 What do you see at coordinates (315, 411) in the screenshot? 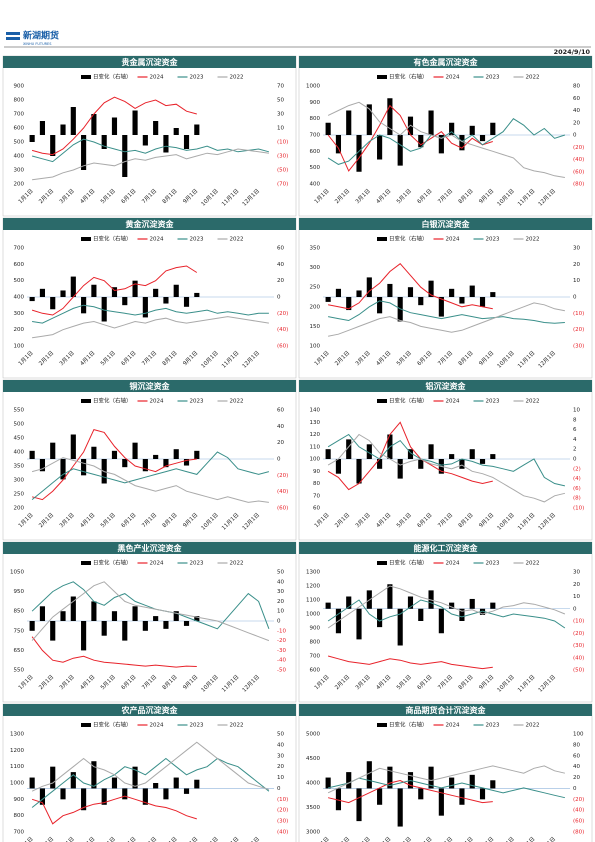
I see `y-tick-label: 140` at bounding box center [315, 411].